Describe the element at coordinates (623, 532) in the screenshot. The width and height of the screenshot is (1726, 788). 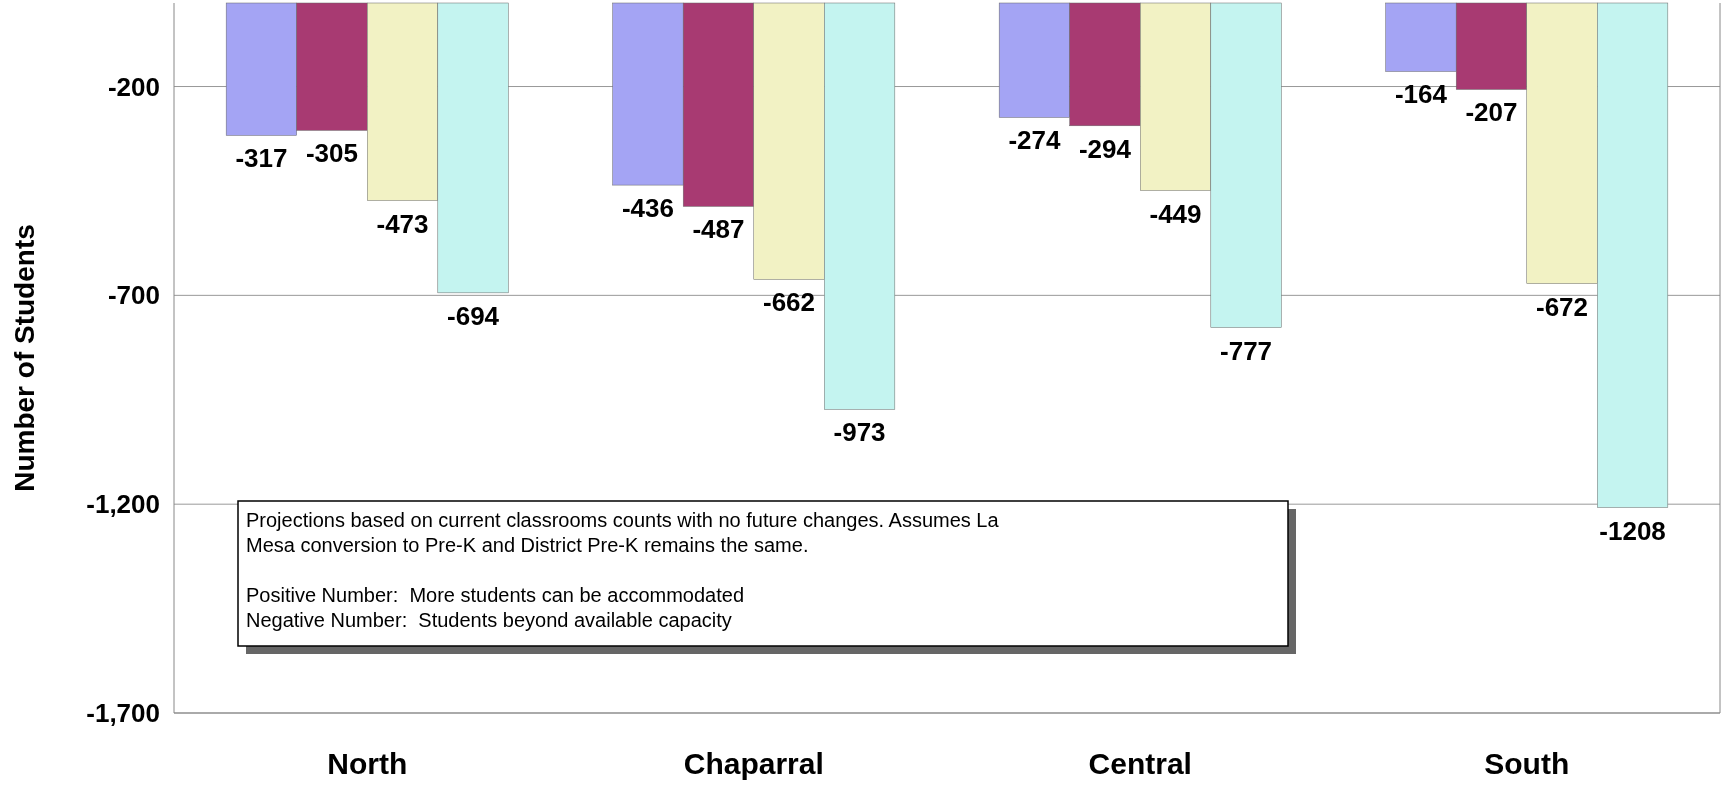
I see `annotation: Projections based on current classrooms counts with no future changes. Assumes La Mesa conversion to Pre-K and District Pre-K remains the same.` at that location.